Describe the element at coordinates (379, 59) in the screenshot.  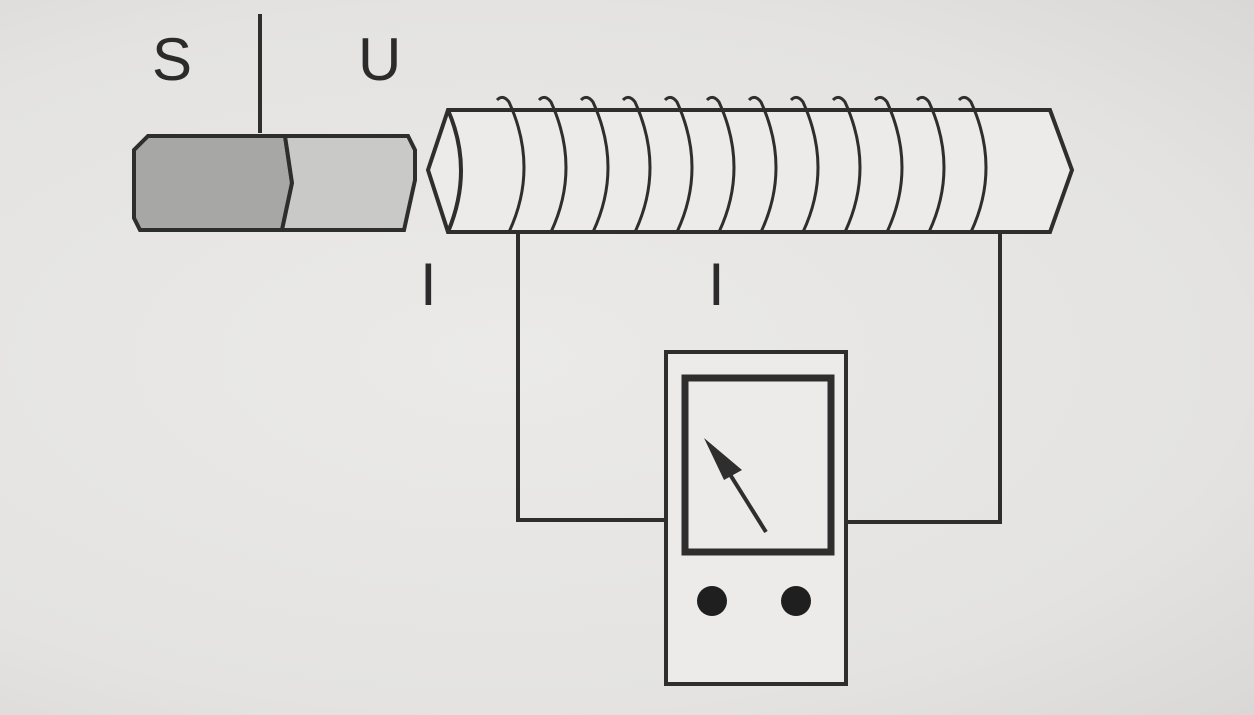
I see `magnet-pole-label-north: U` at that location.